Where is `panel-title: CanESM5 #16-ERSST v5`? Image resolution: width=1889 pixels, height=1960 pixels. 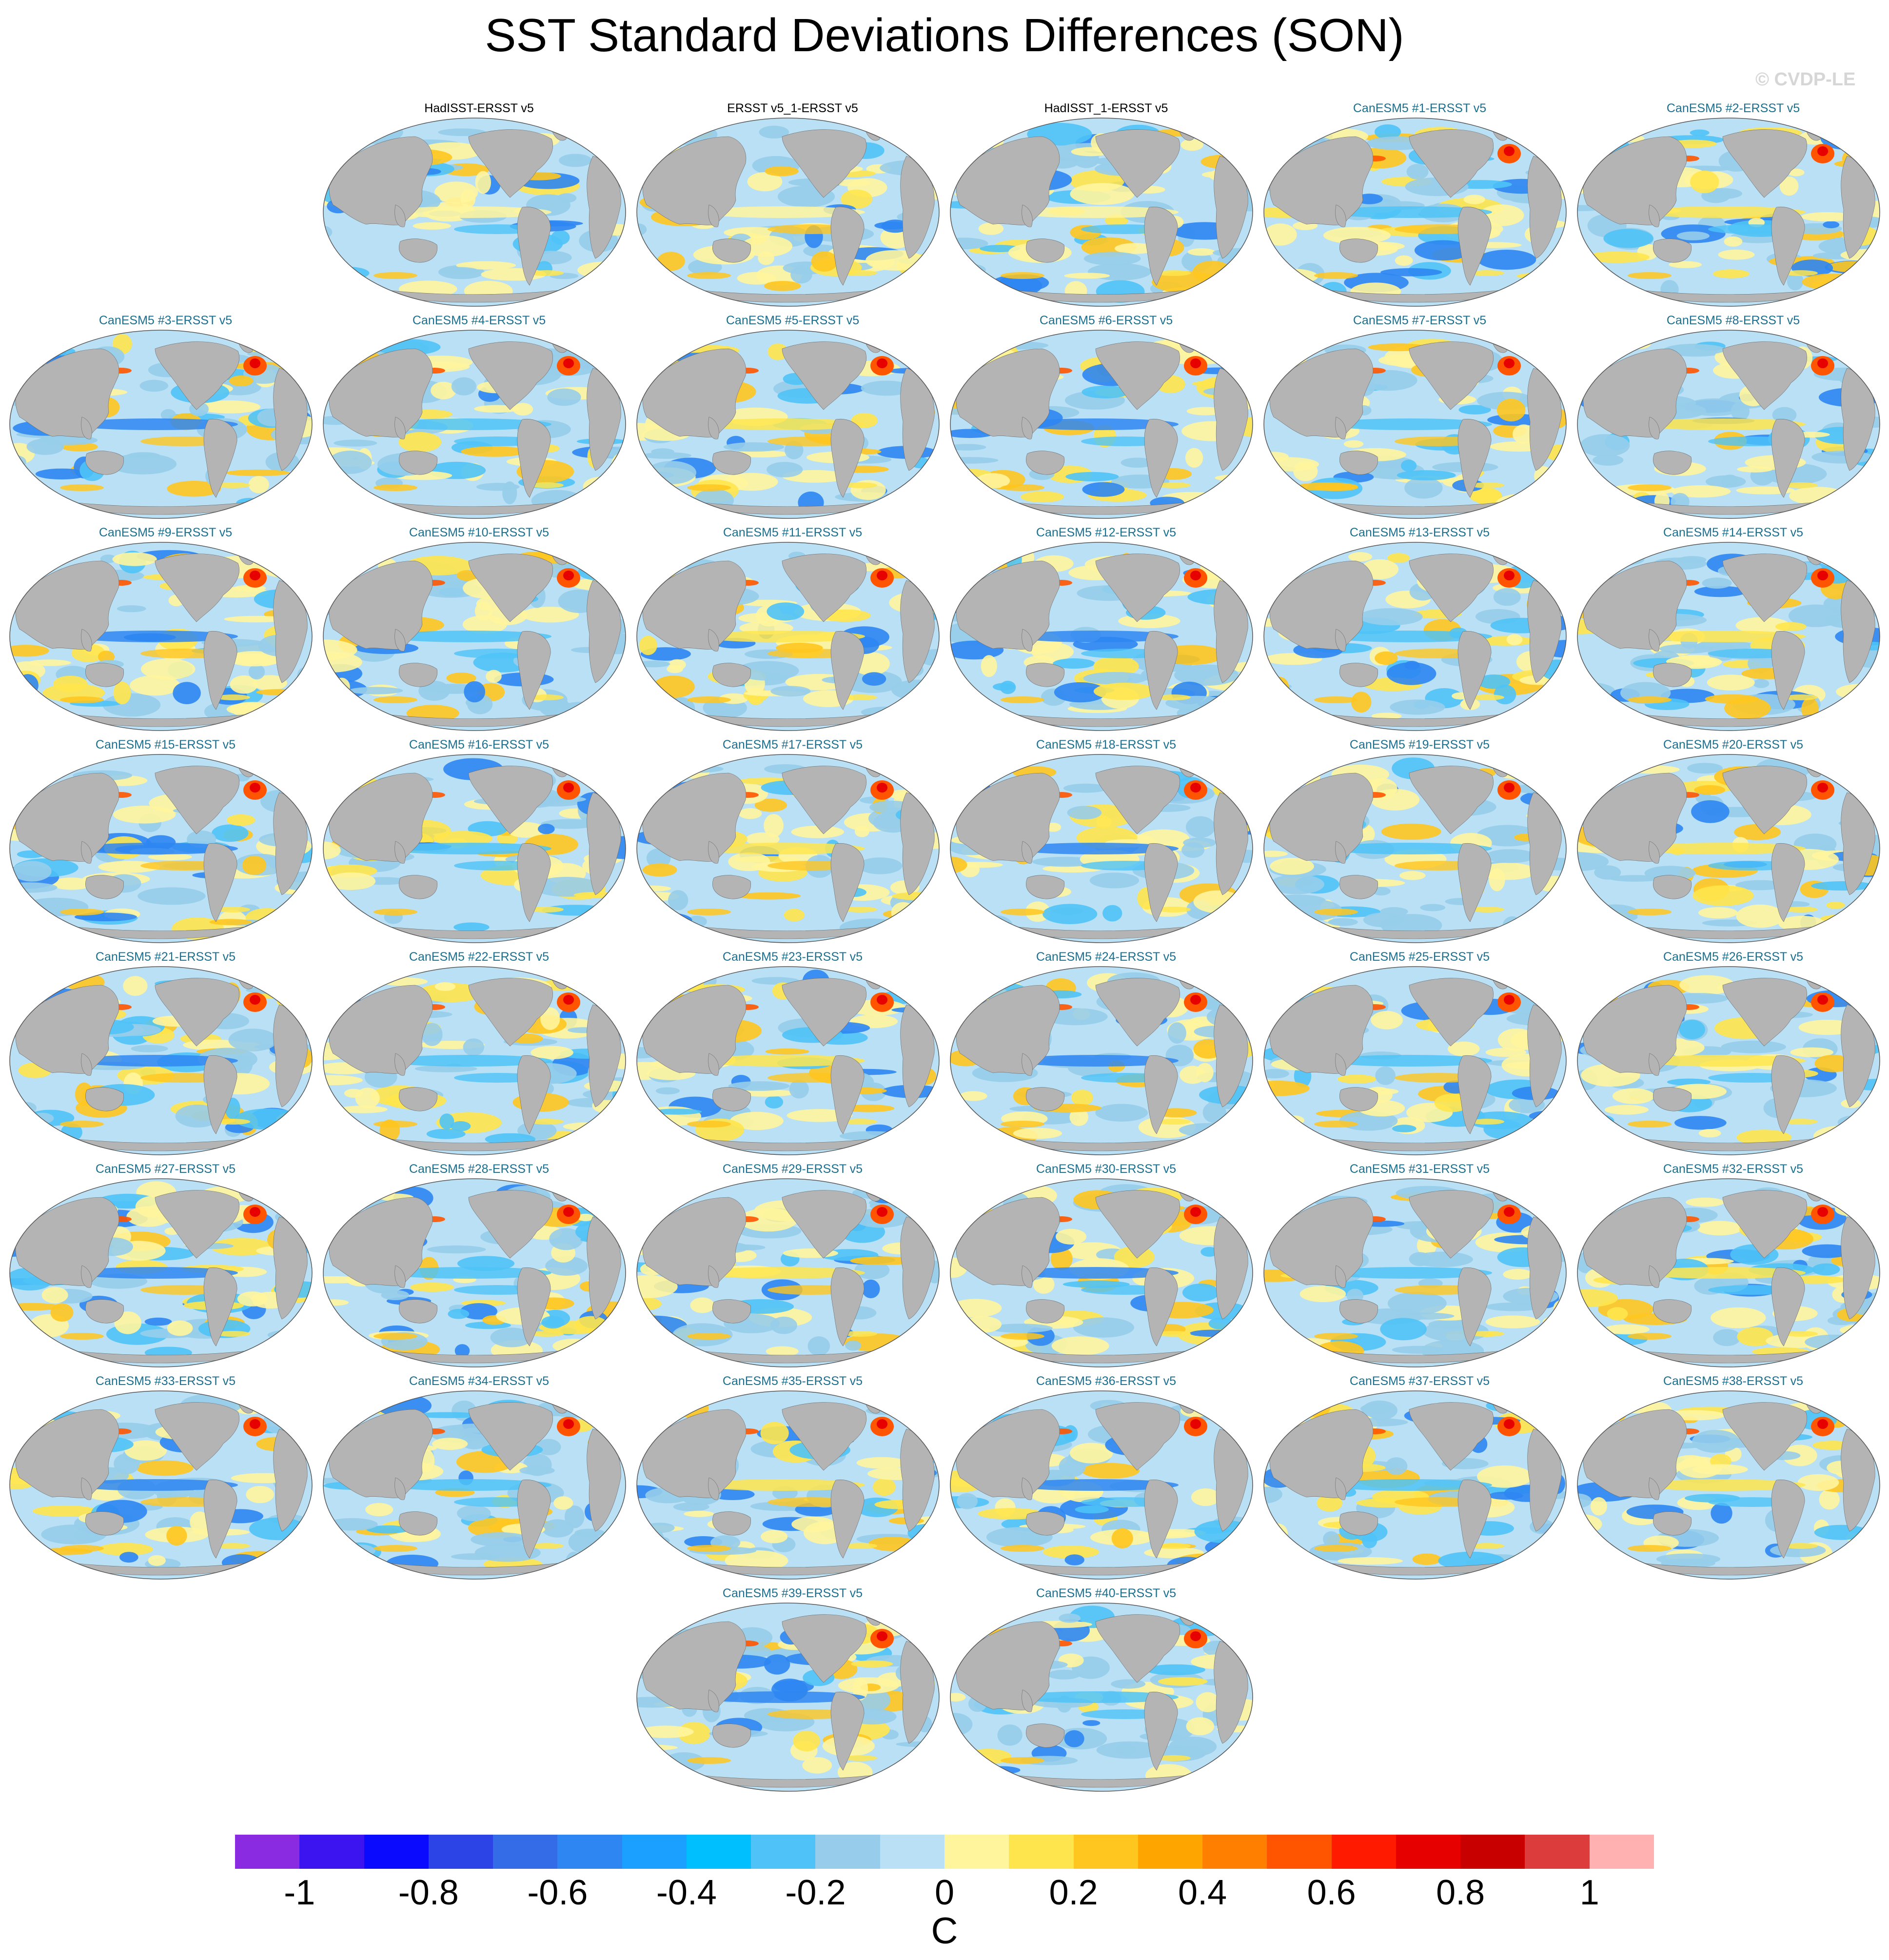
panel-title: CanESM5 #16-ERSST v5 is located at coordinates (479, 745).